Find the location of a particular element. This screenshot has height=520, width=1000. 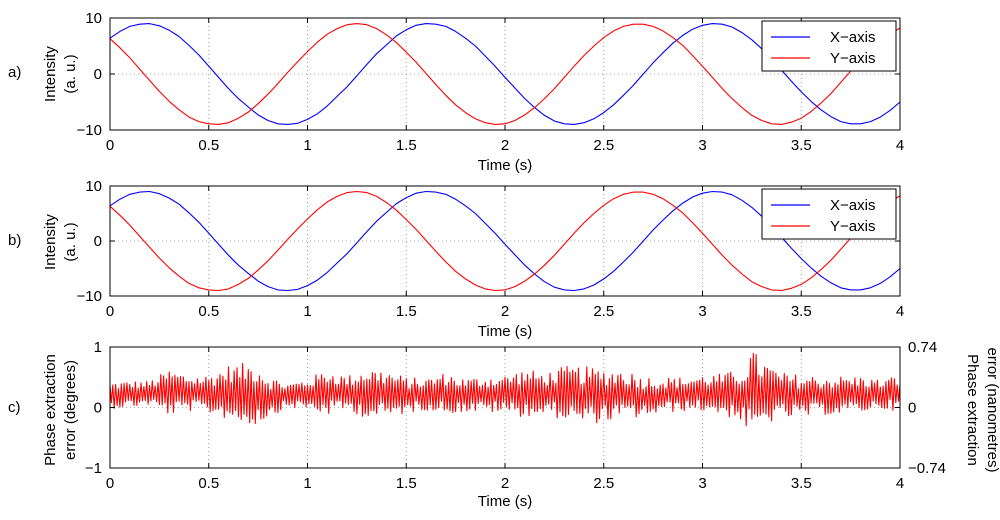

panel-a-legend-label-x: X−axis is located at coordinates (852, 37).